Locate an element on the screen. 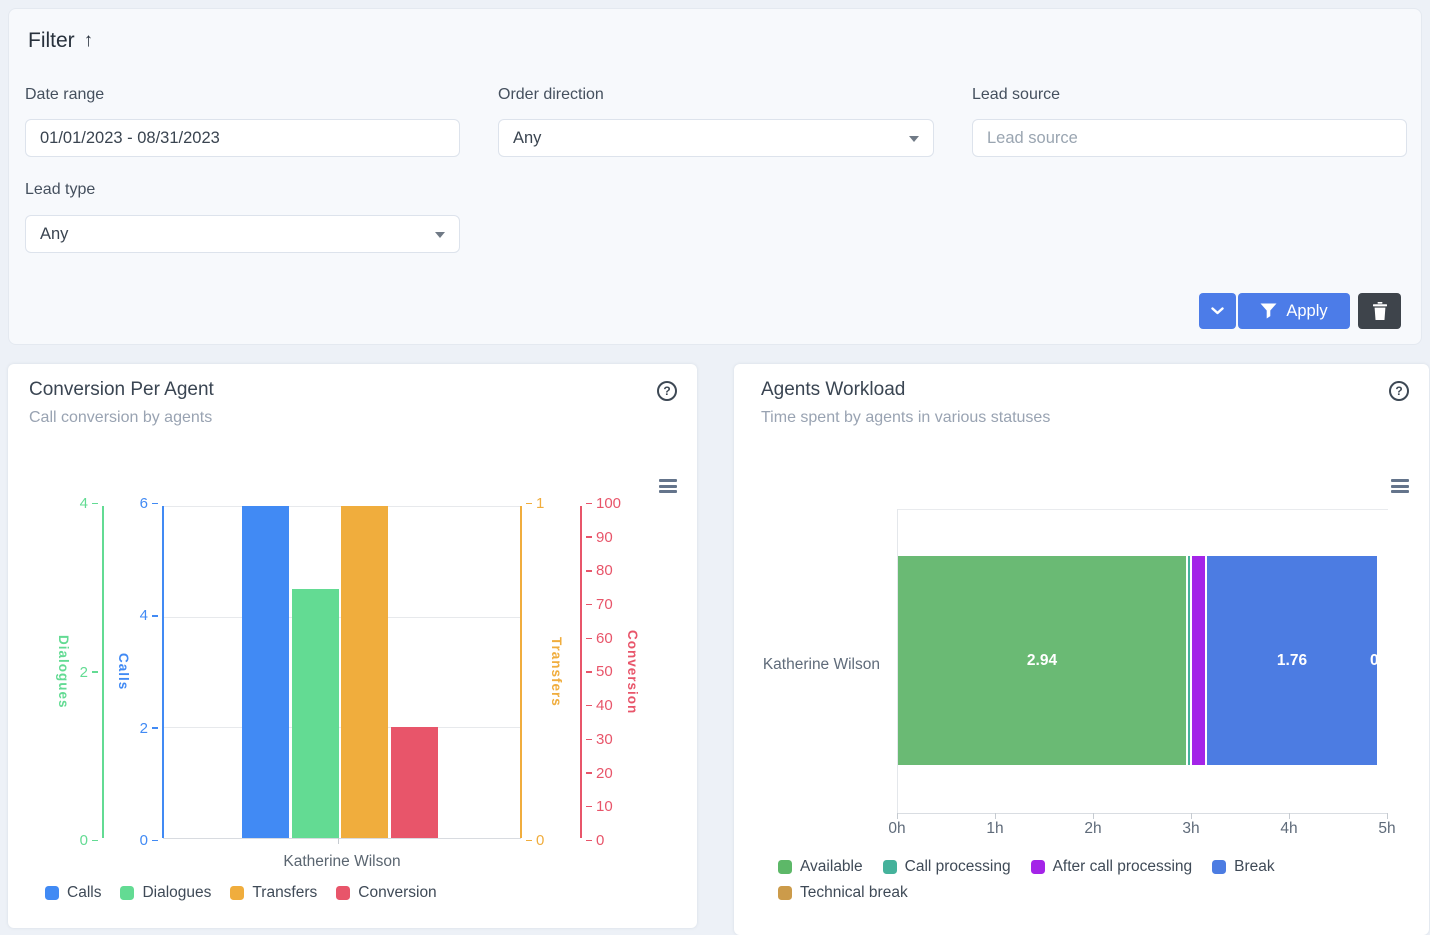 The width and height of the screenshot is (1430, 935). conversion-bar is located at coordinates (414, 782).